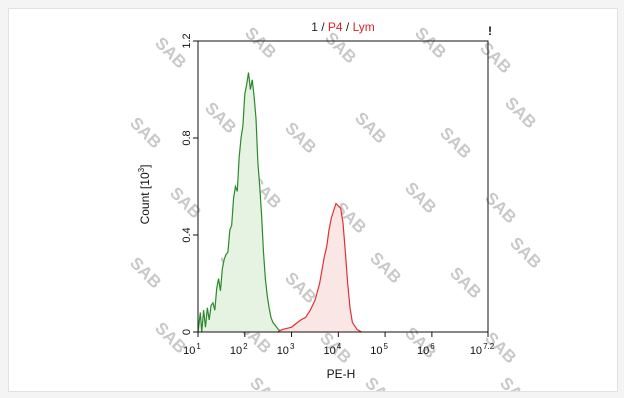 The image size is (624, 398). Describe the element at coordinates (332, 349) in the screenshot. I see `x-tick-label: 10⁴` at that location.